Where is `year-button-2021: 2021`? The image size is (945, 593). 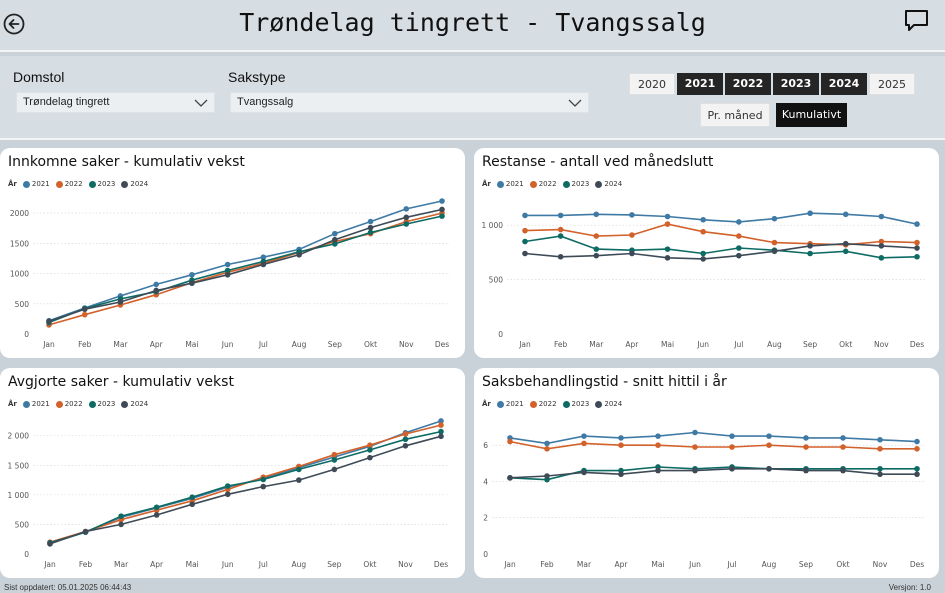 year-button-2021: 2021 is located at coordinates (700, 84).